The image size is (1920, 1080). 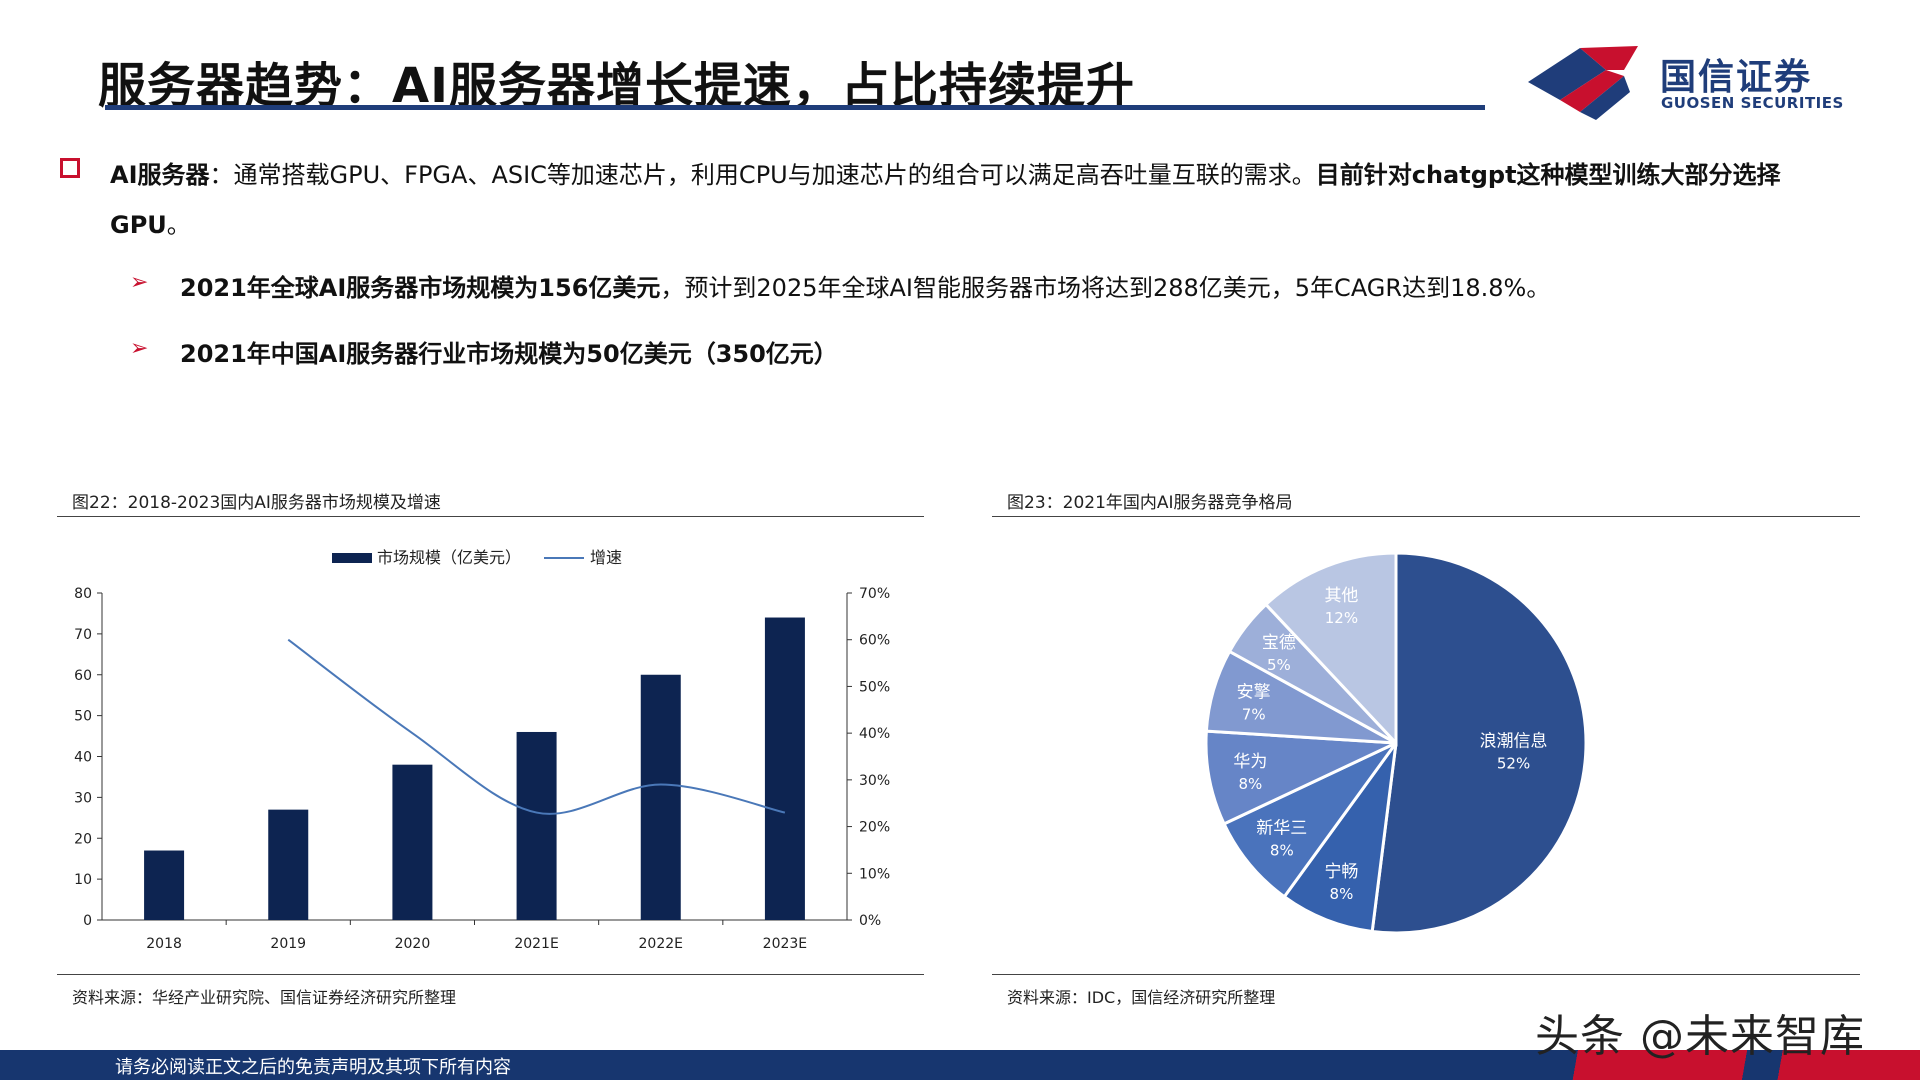 What do you see at coordinates (1513, 763) in the screenshot?
I see `pie-percent: 52%` at bounding box center [1513, 763].